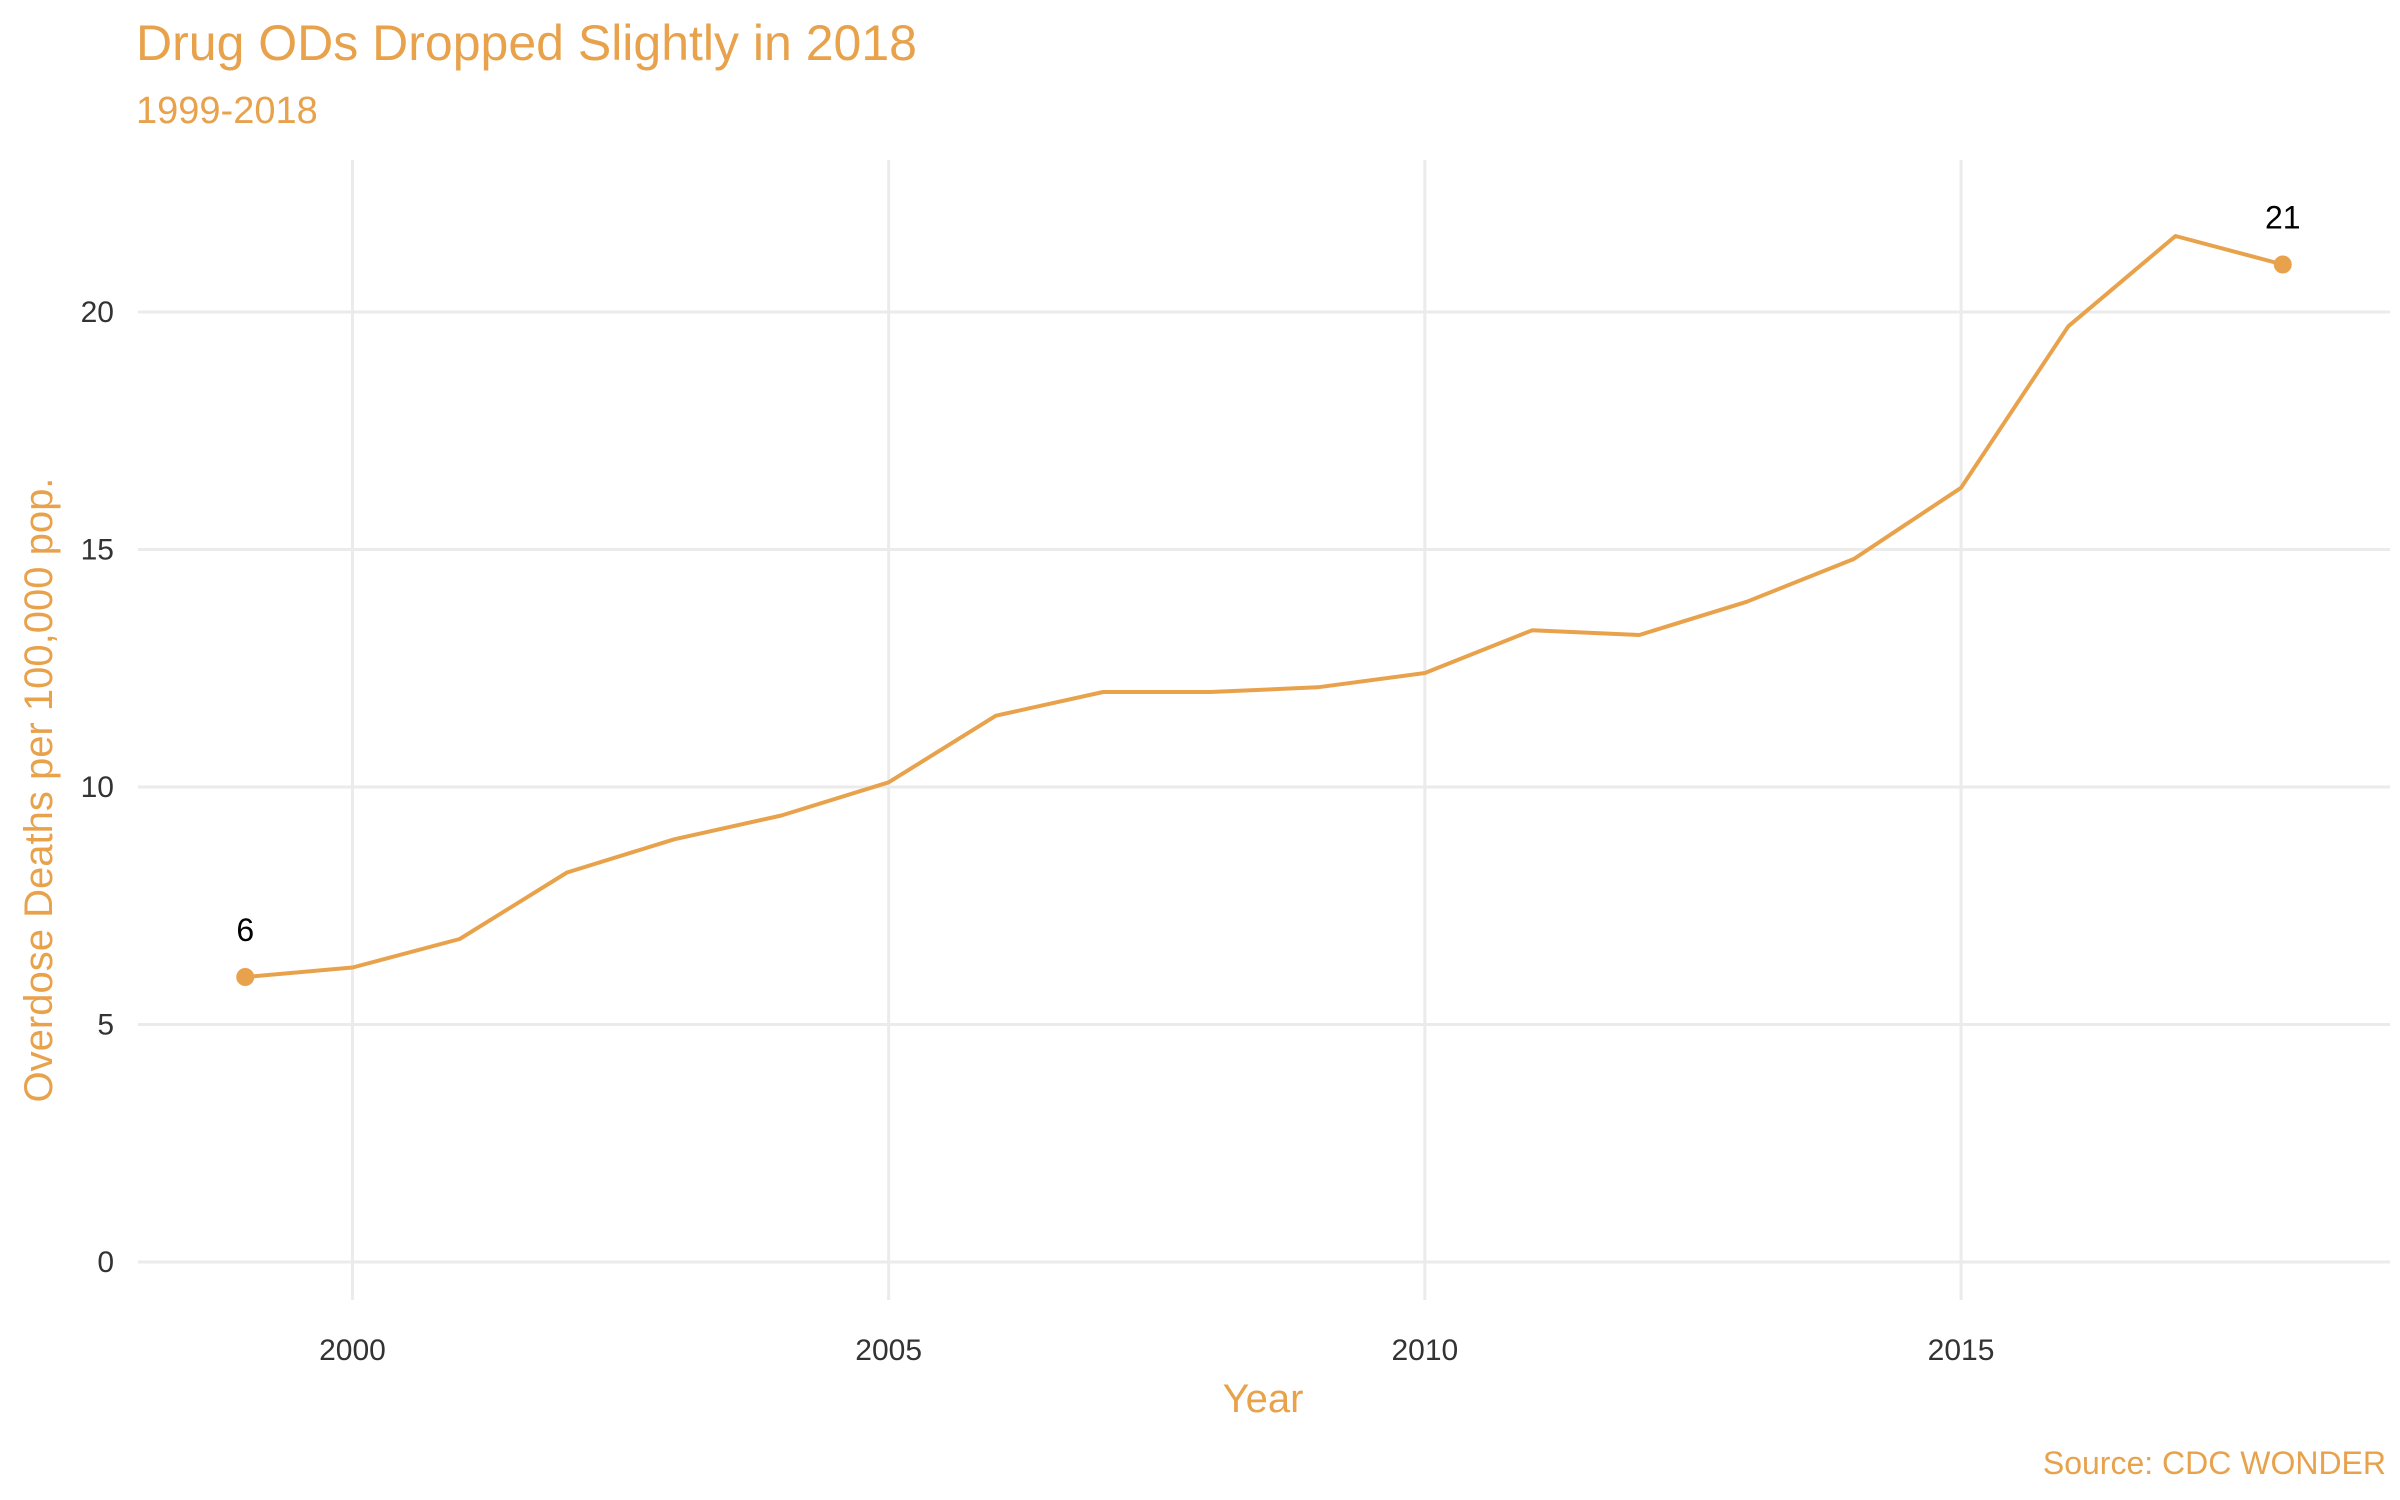 The width and height of the screenshot is (2400, 1500). Describe the element at coordinates (245, 930) in the screenshot. I see `data-label: 6` at that location.